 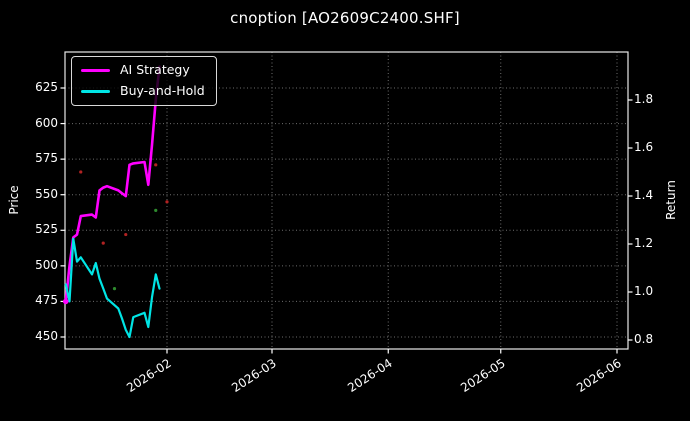 What do you see at coordinates (644, 243) in the screenshot?
I see `return-tick-label: 1.2` at bounding box center [644, 243].